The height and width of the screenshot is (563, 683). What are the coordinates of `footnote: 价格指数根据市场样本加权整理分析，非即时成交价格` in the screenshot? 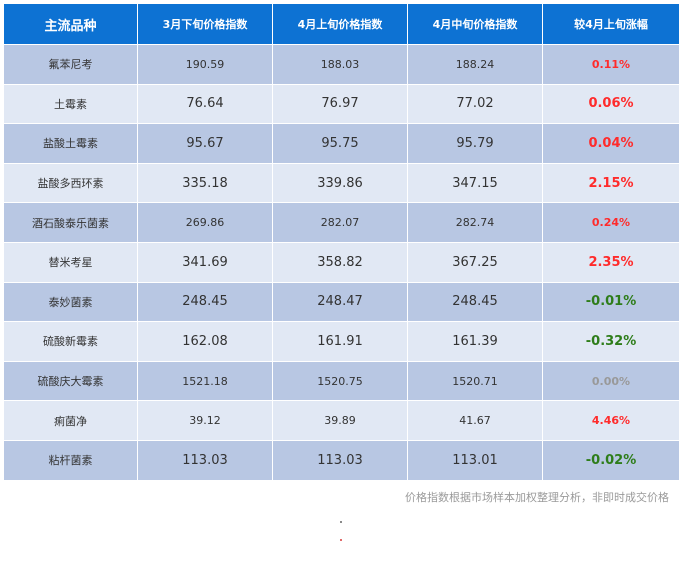 It's located at (537, 497).